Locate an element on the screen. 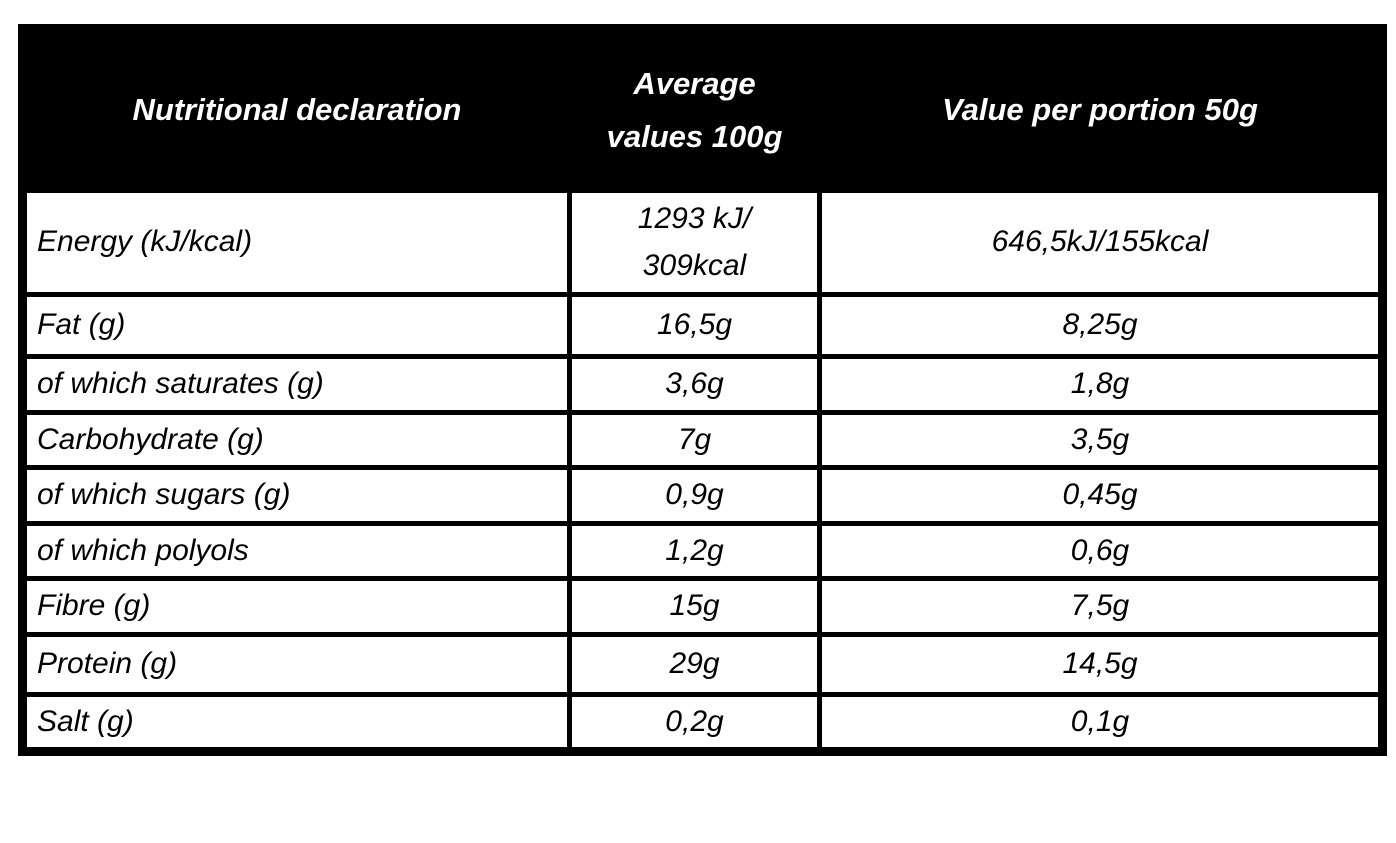 This screenshot has height=843, width=1396. per-100g-value: 7g is located at coordinates (694, 439).